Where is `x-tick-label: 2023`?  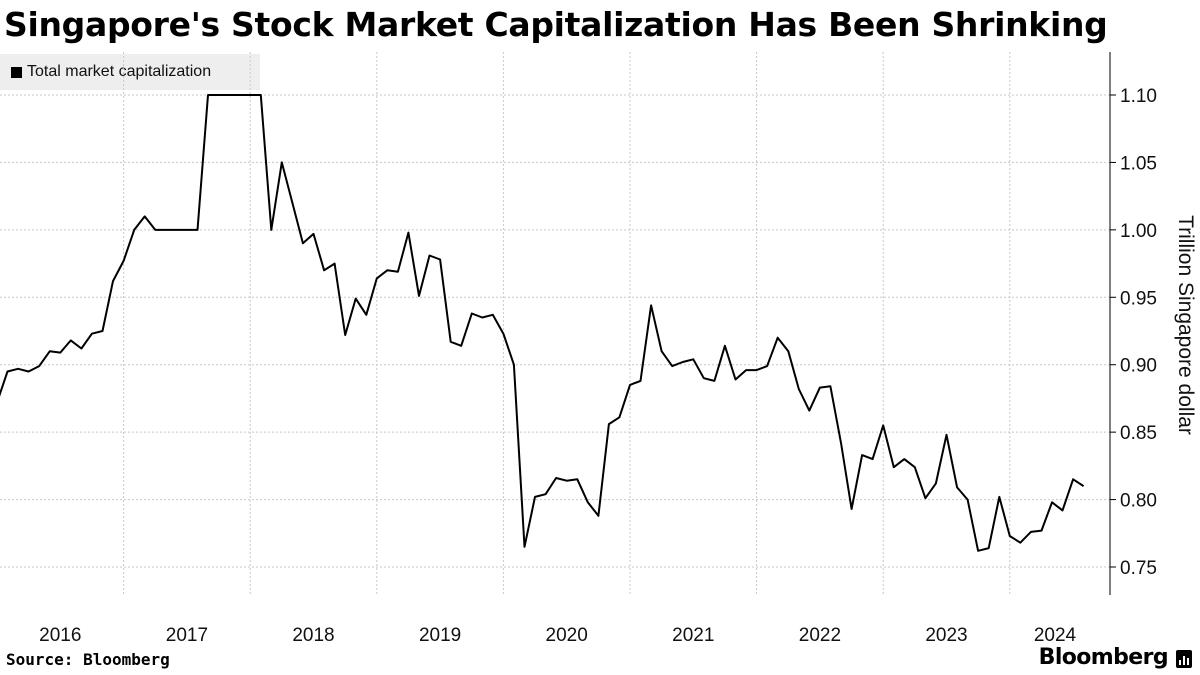
x-tick-label: 2023 is located at coordinates (946, 635).